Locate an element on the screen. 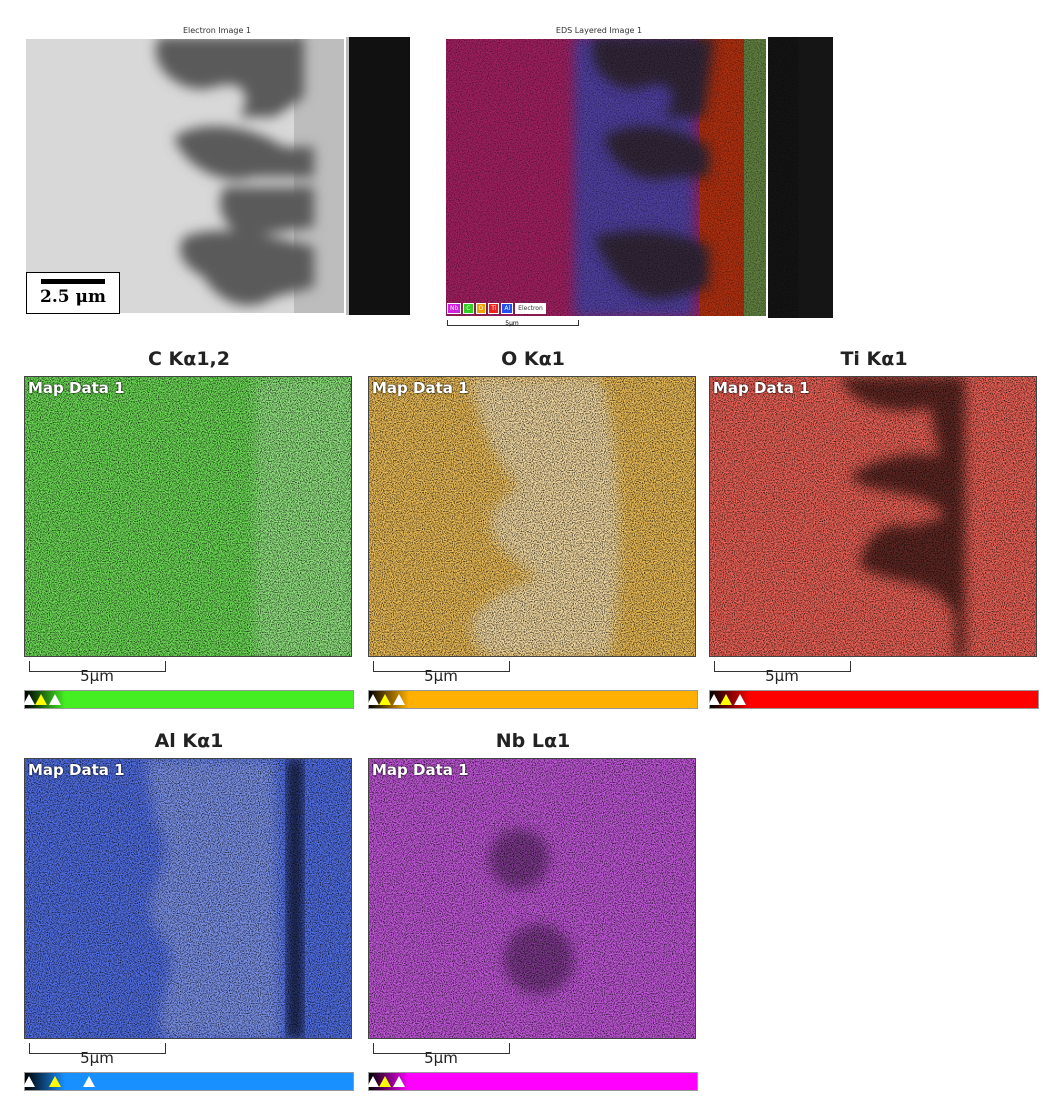 Image resolution: width=1060 pixels, height=1112 pixels. scale-bar-box: 2.5 μm is located at coordinates (73, 293).